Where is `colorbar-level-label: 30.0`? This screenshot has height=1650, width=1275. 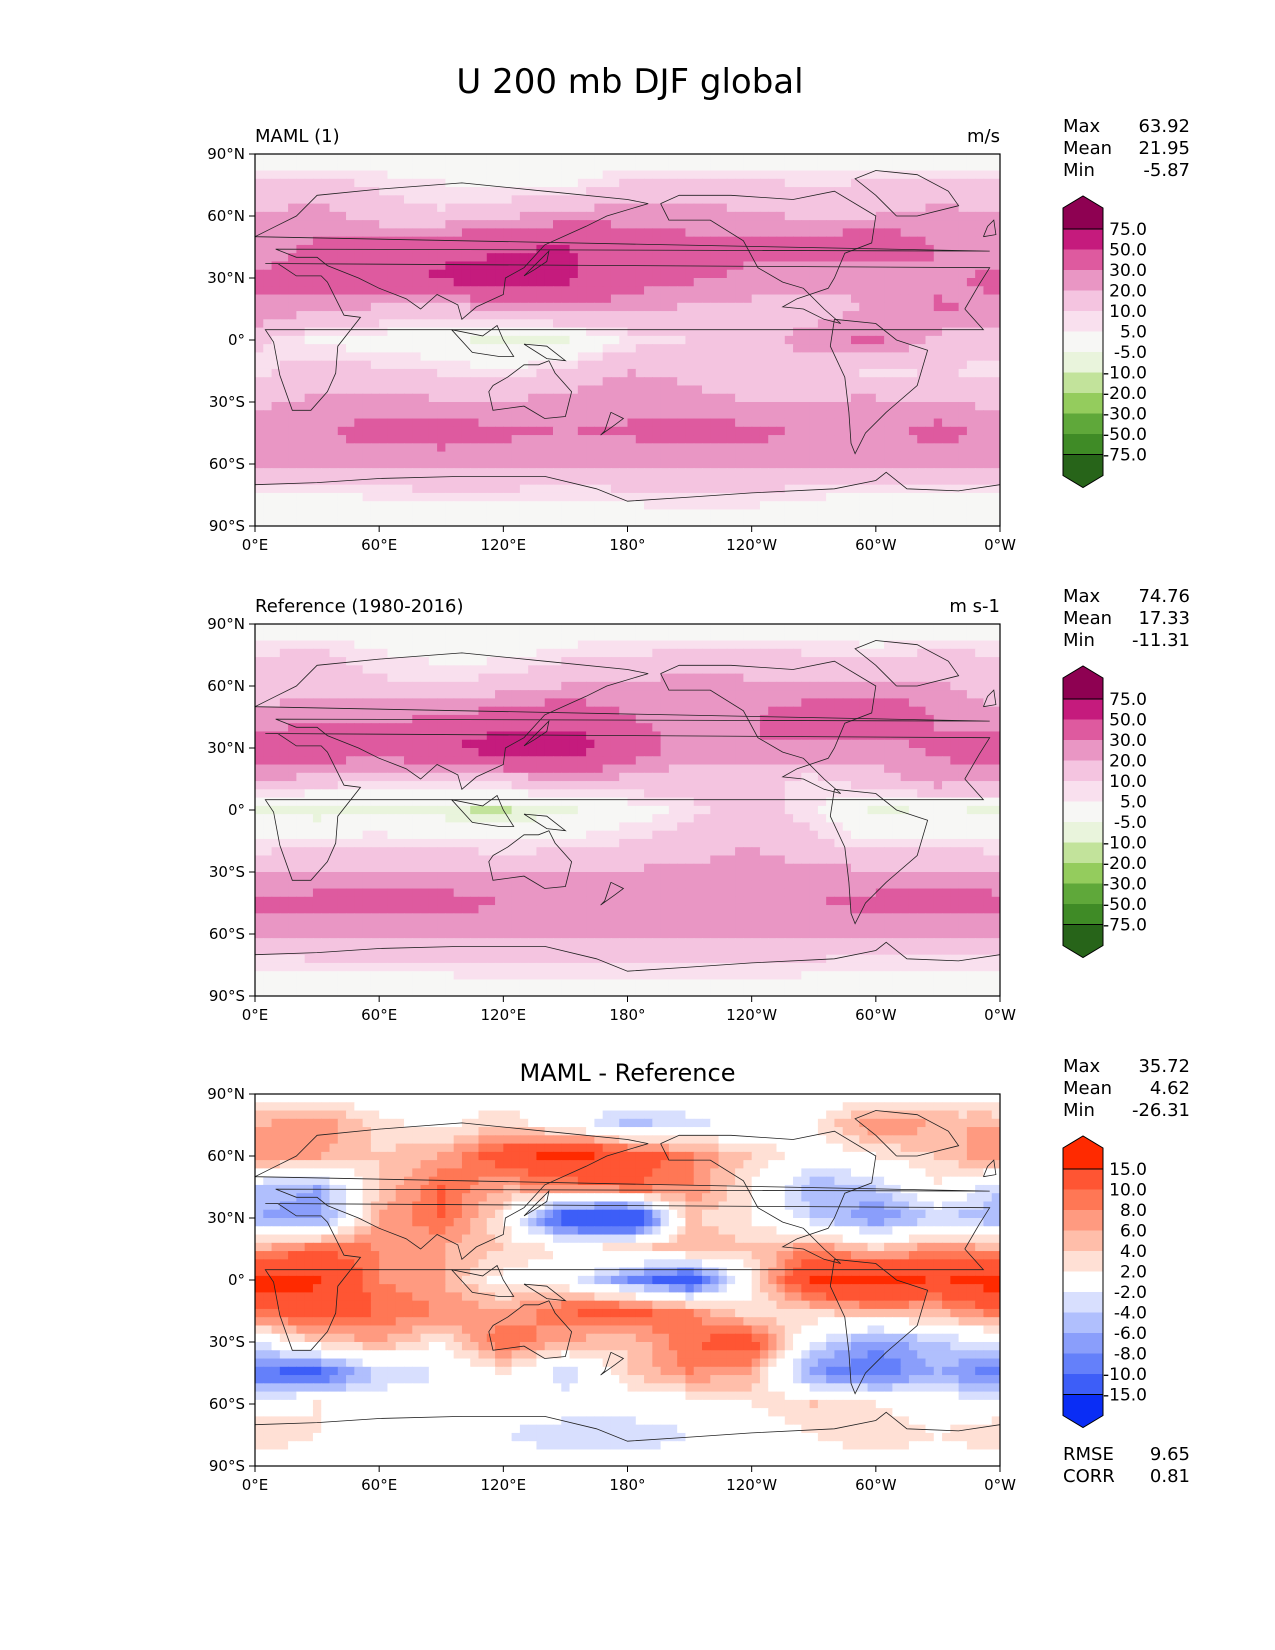 colorbar-level-label: 30.0 is located at coordinates (1128, 741).